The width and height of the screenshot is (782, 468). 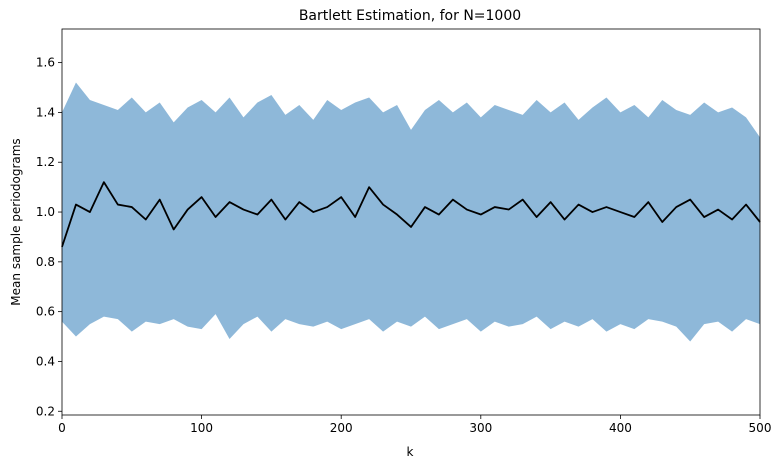 I want to click on y-tick-label: 0.6, so click(x=45, y=312).